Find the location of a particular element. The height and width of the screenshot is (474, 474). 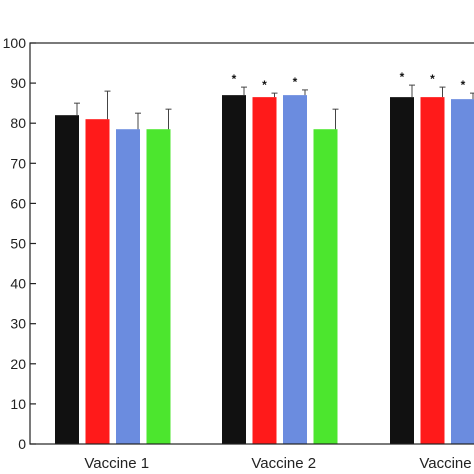

y-tick-label: 50 is located at coordinates (18, 244).